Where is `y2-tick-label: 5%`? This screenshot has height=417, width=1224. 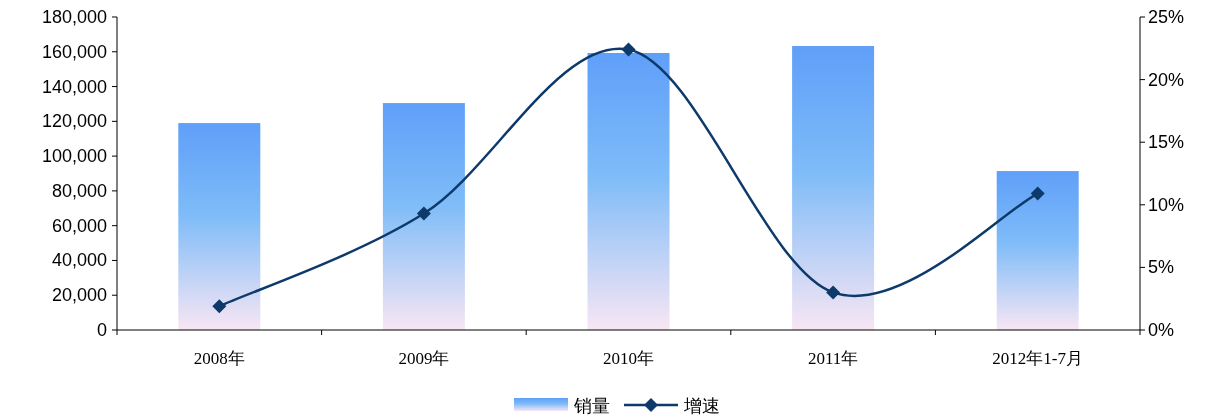
y2-tick-label: 5% is located at coordinates (1161, 267).